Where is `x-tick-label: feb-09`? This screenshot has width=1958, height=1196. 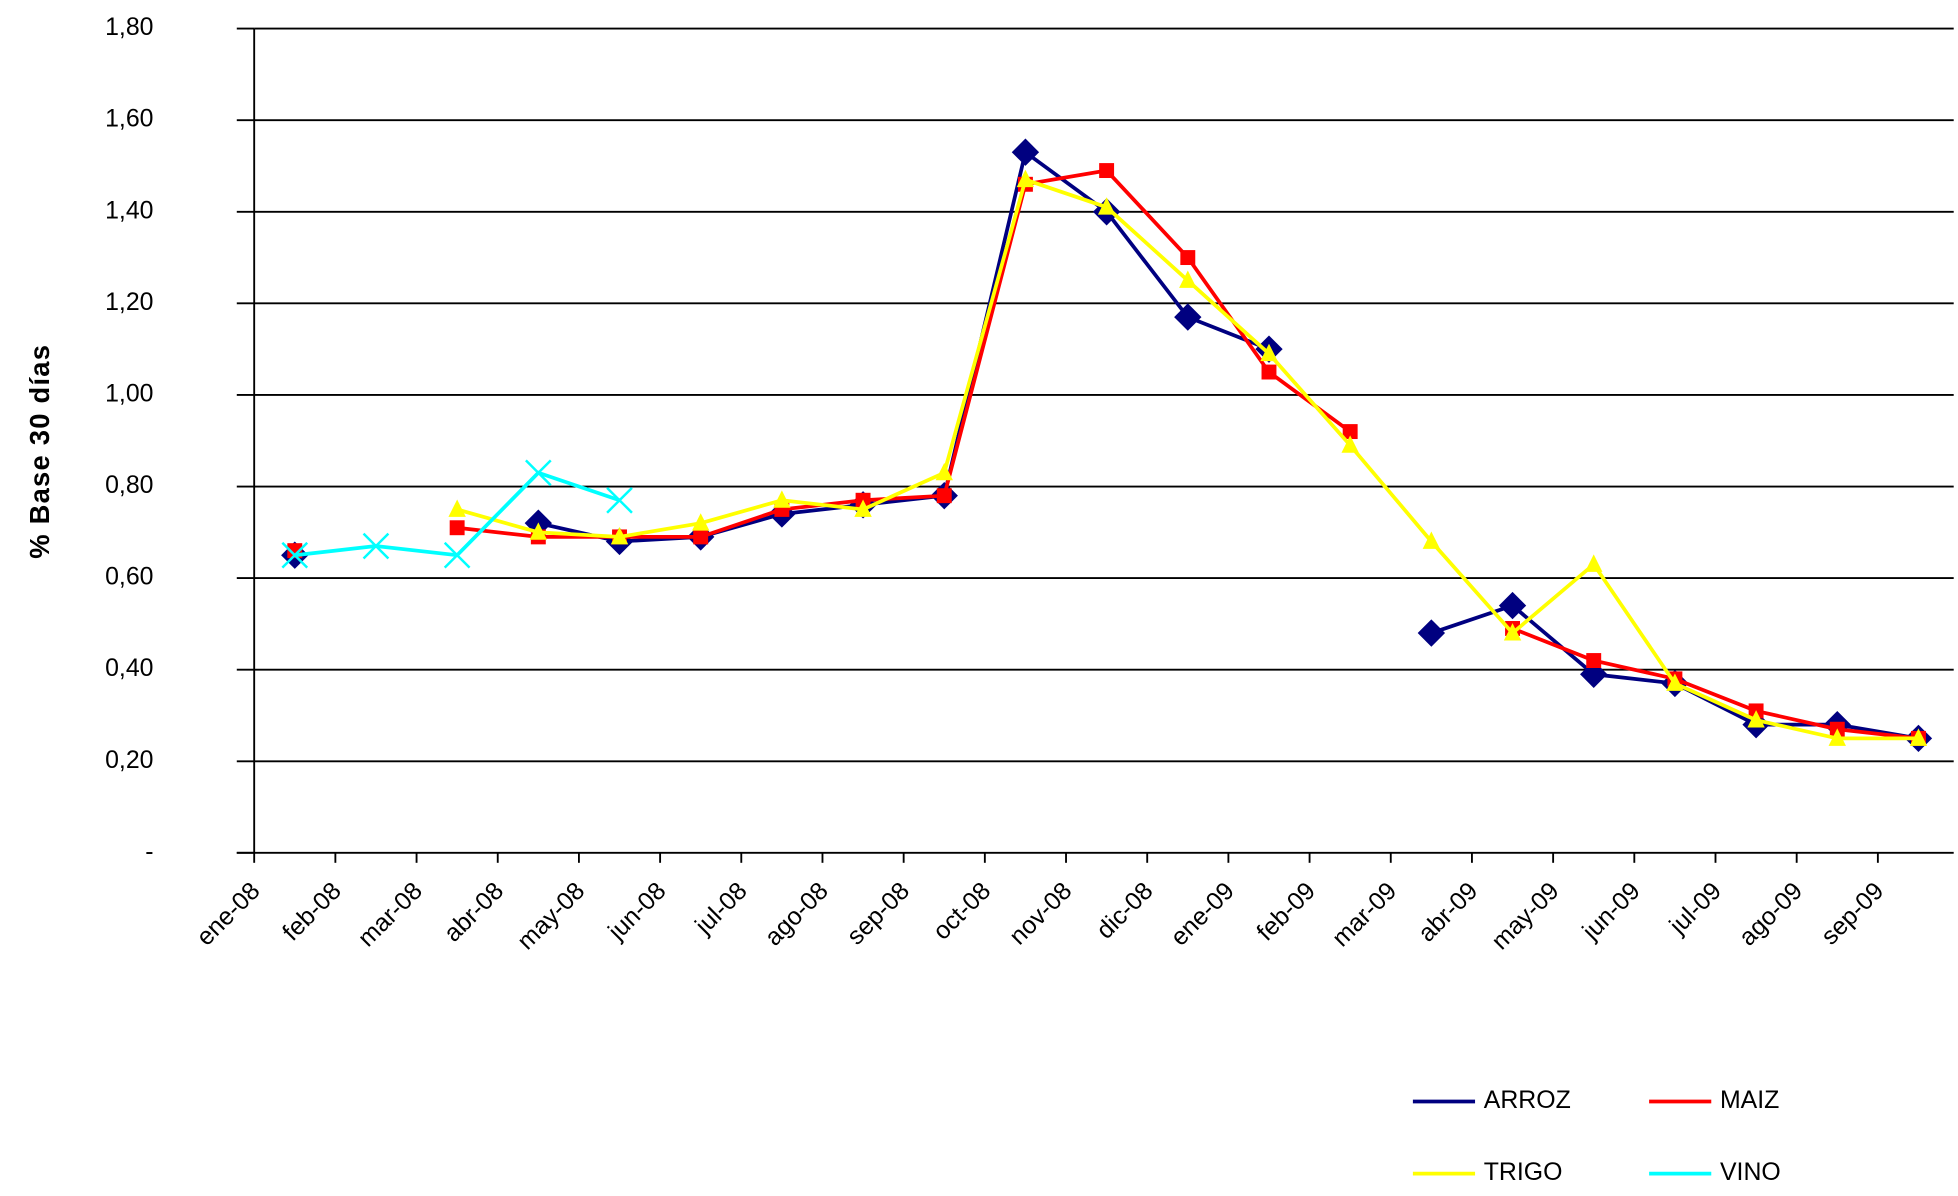
x-tick-label: feb-09 is located at coordinates (1286, 912).